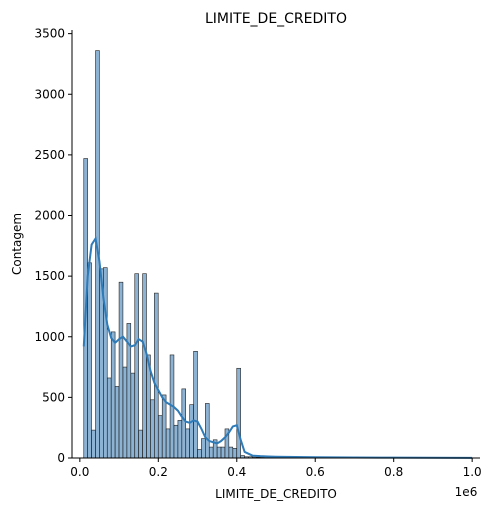 This screenshot has height=510, width=489. Describe the element at coordinates (276, 468) in the screenshot. I see `x-axis-ticks: 0.0 0.2 0.4 0.6 0.8 1.0` at that location.